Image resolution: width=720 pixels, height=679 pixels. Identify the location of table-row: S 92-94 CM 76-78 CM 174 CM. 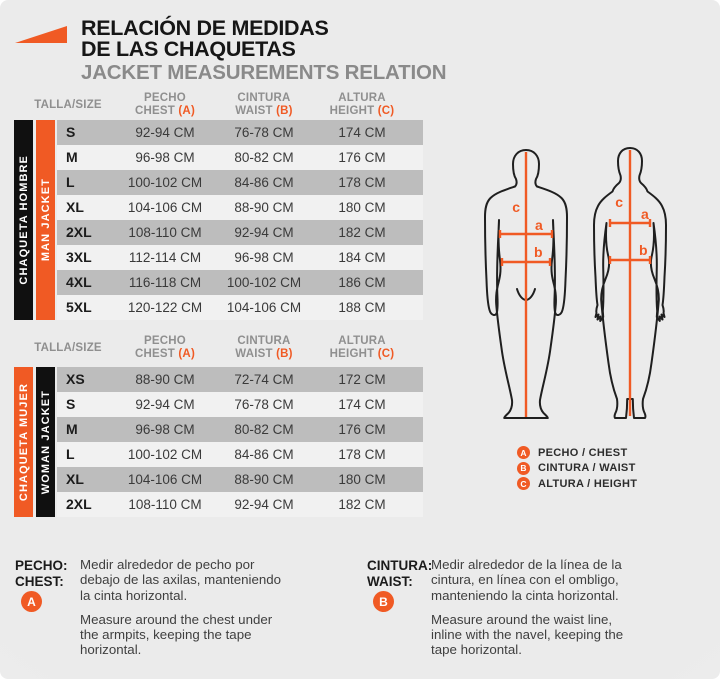
(240, 132).